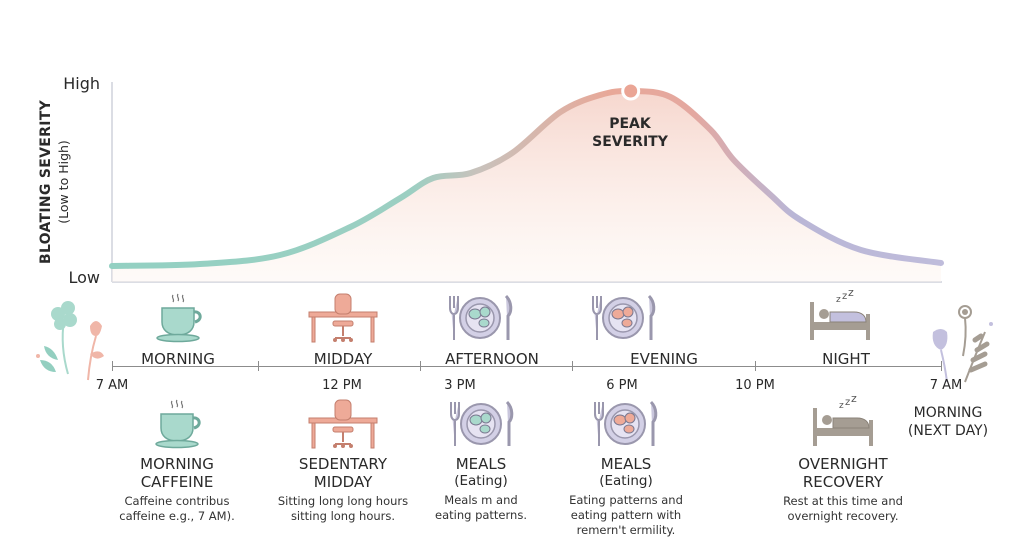  What do you see at coordinates (177, 508) in the screenshot?
I see `factor-description: Caffeine contribus caffeine e.g., 7 AM).` at bounding box center [177, 508].